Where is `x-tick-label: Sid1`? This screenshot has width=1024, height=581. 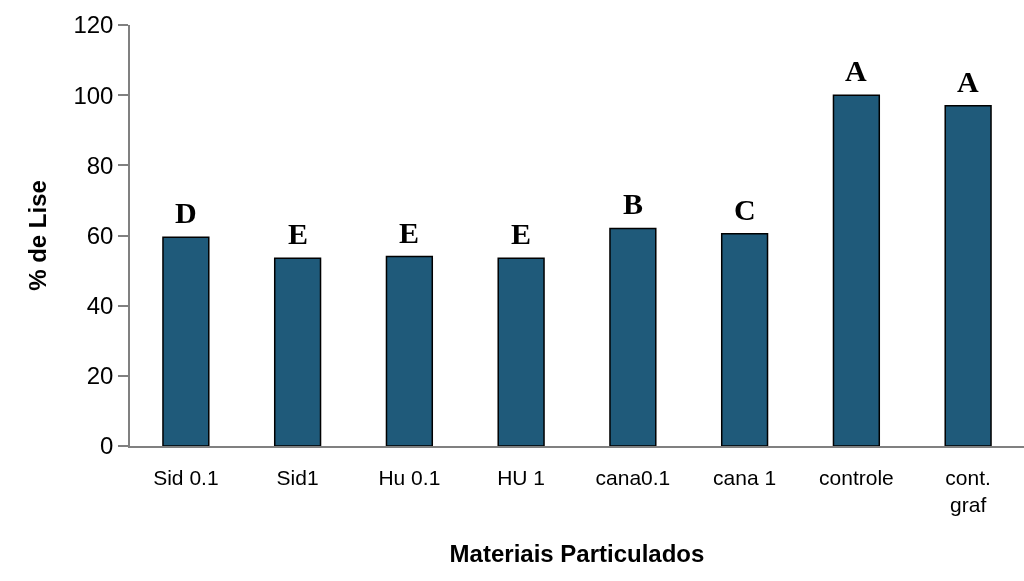
x-tick-label: Sid1 is located at coordinates (297, 477).